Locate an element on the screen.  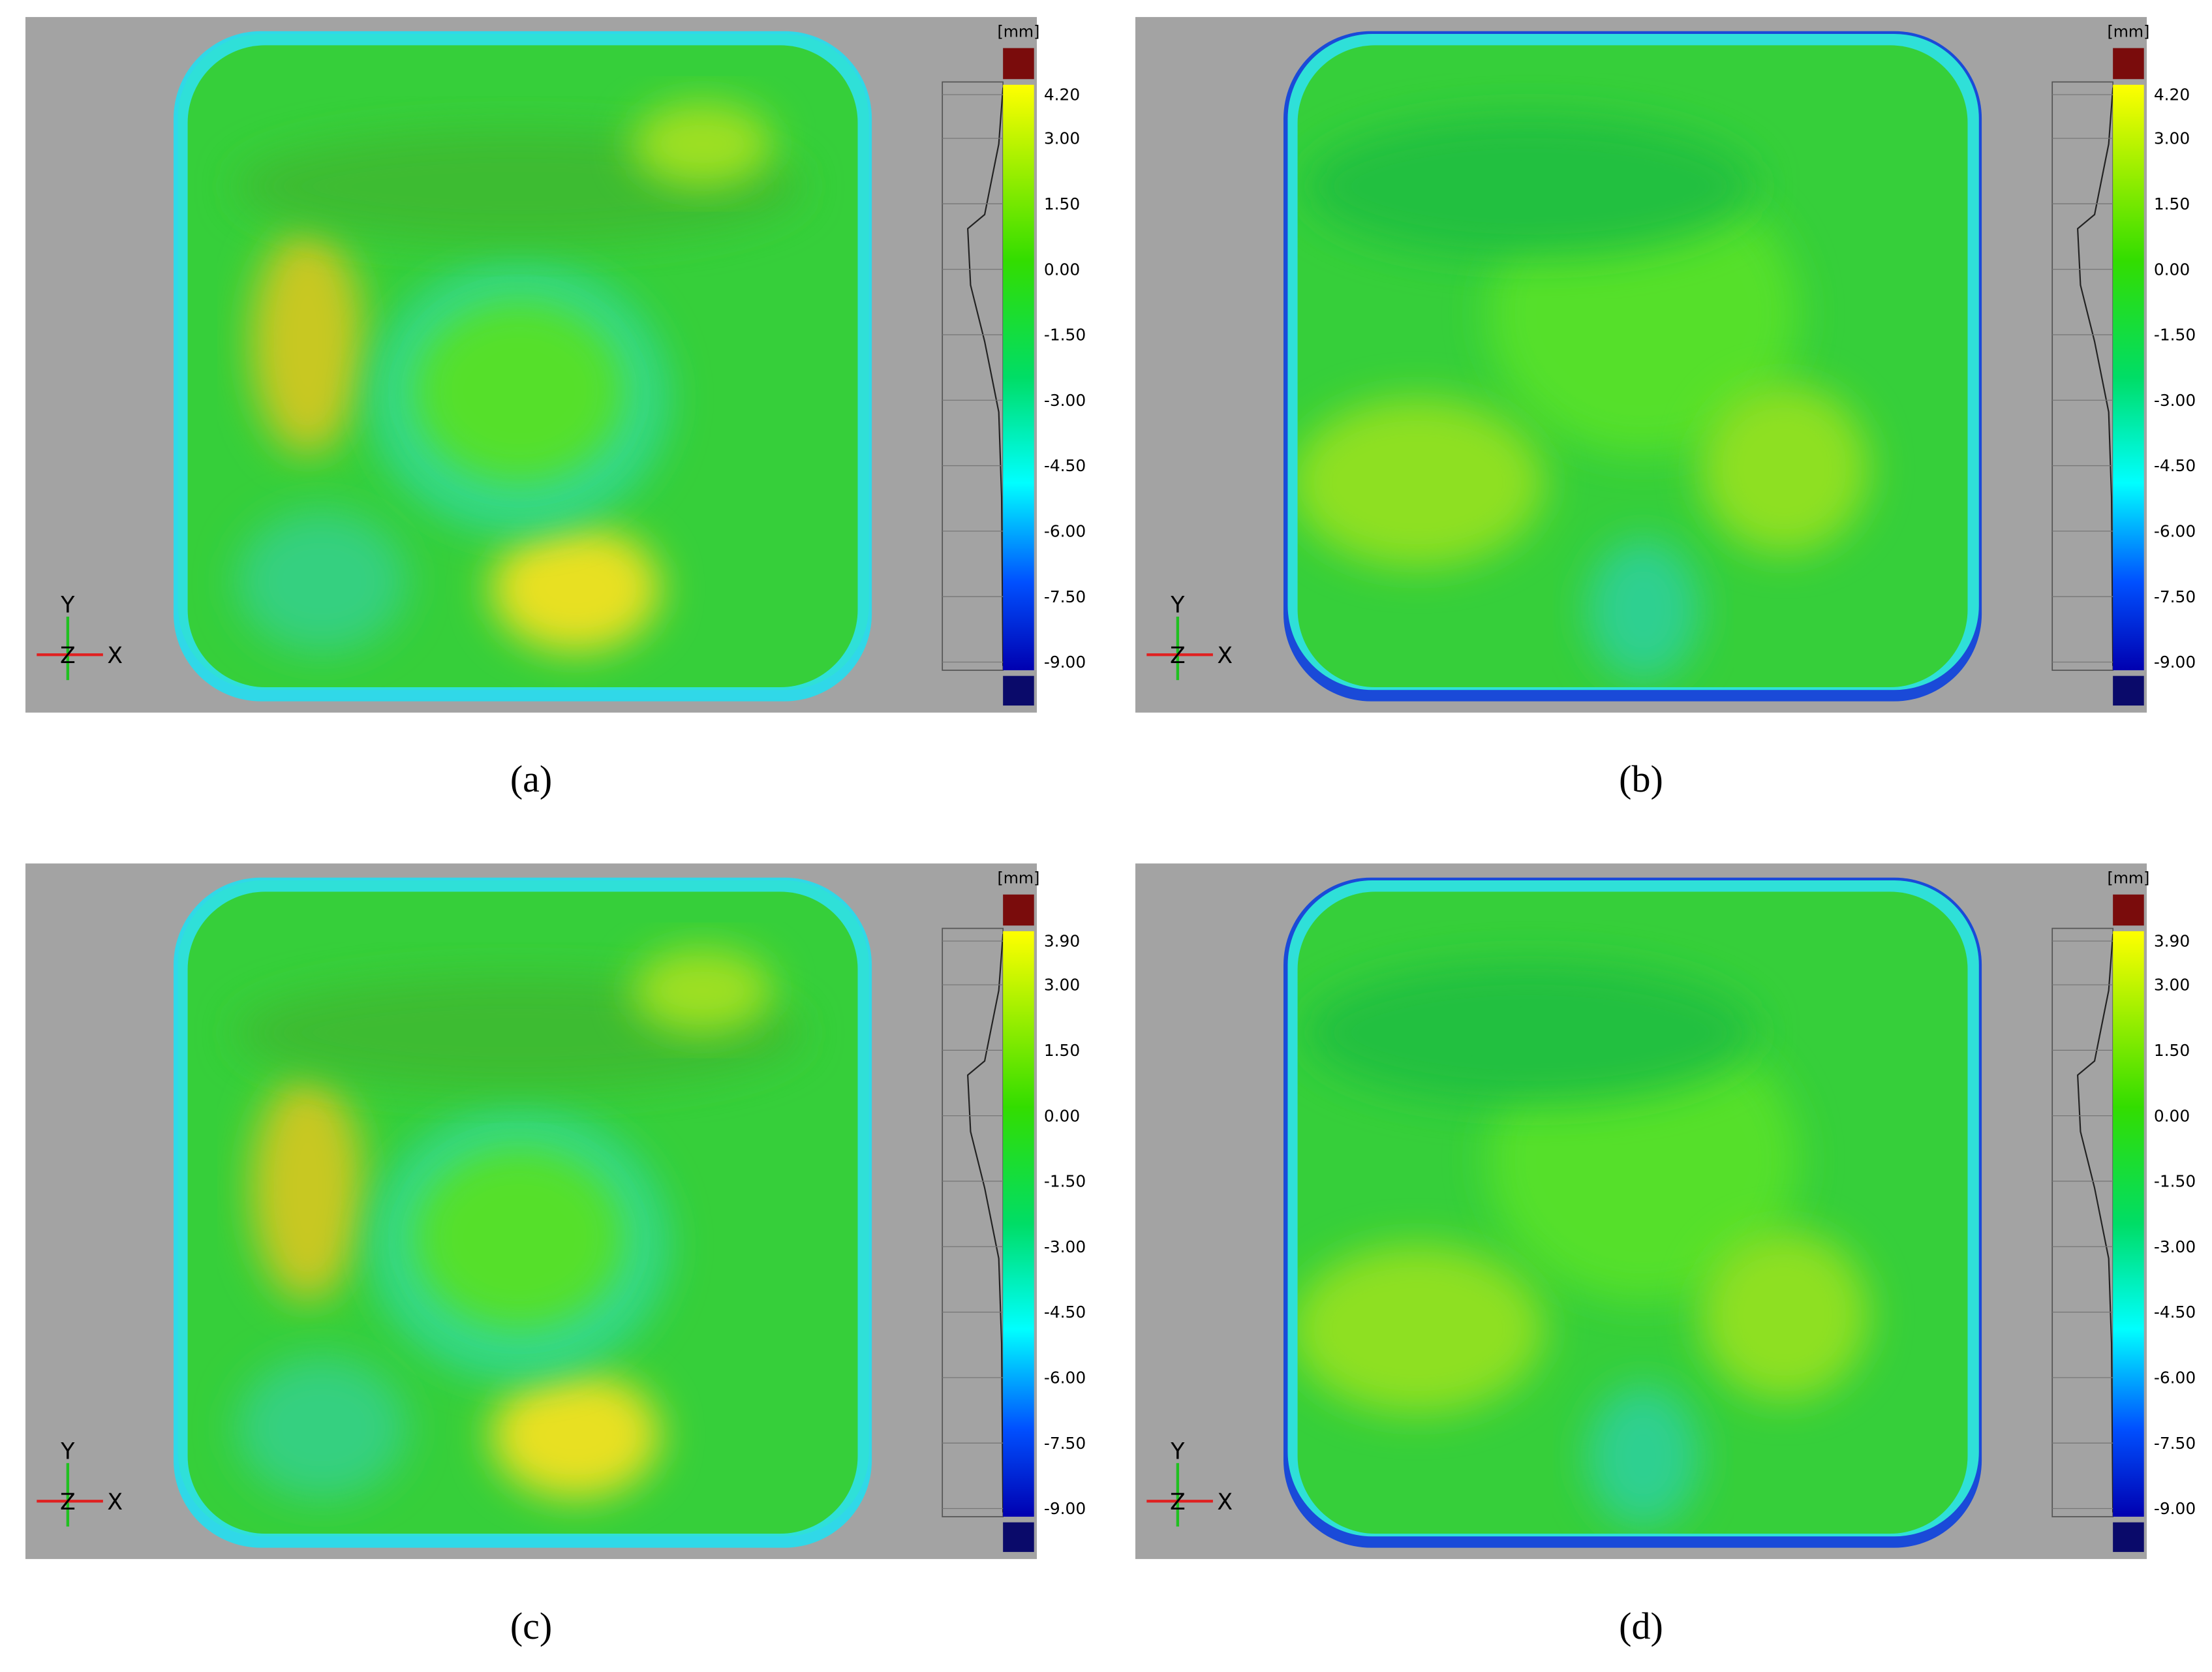
panel-label: (d) is located at coordinates (1641, 1626).